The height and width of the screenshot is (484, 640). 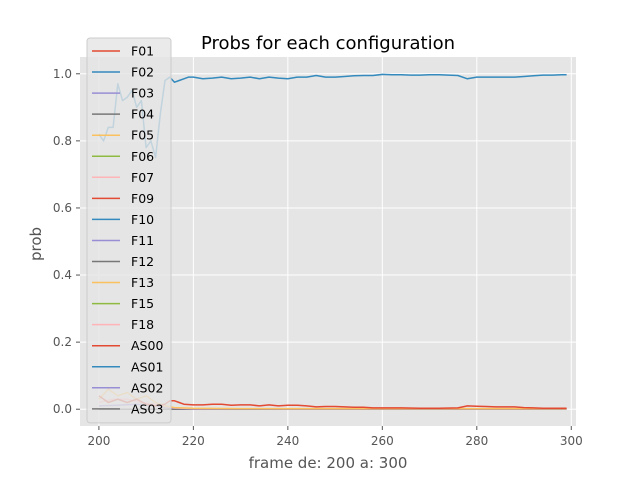 What do you see at coordinates (142, 282) in the screenshot?
I see `legend-item-label: F13` at bounding box center [142, 282].